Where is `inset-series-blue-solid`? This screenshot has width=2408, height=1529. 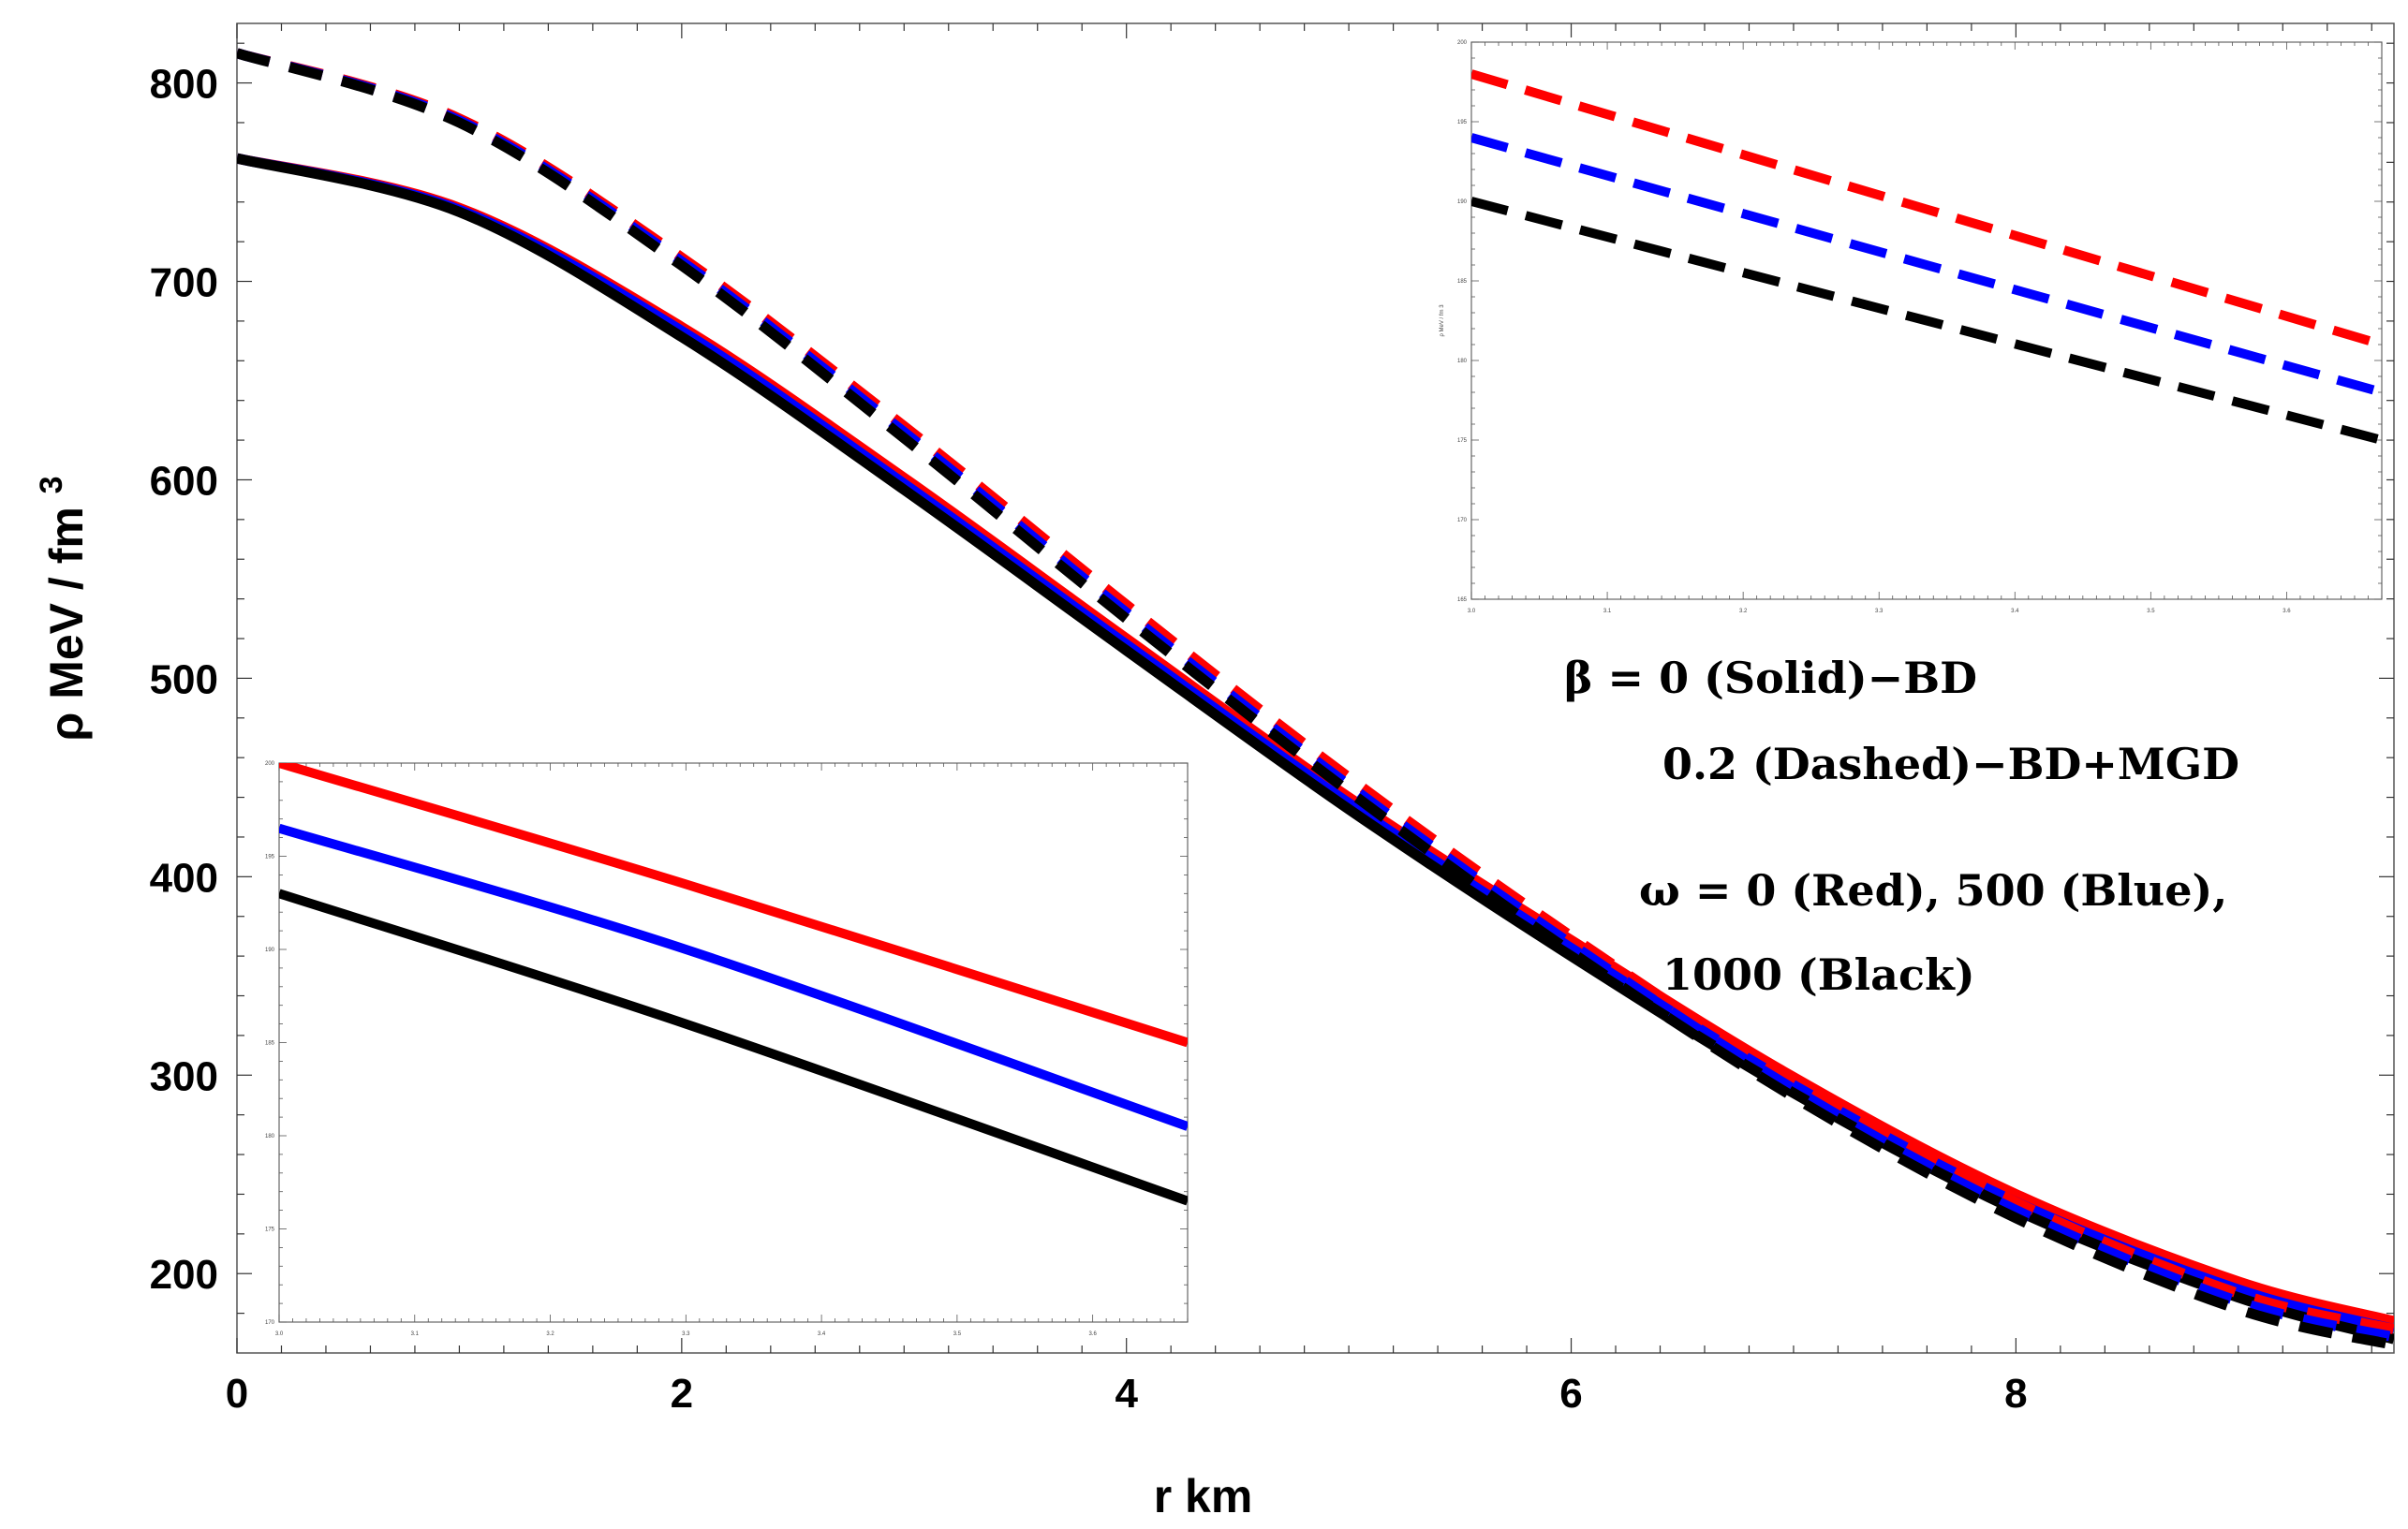
inset-series-blue-solid is located at coordinates (733, 977).